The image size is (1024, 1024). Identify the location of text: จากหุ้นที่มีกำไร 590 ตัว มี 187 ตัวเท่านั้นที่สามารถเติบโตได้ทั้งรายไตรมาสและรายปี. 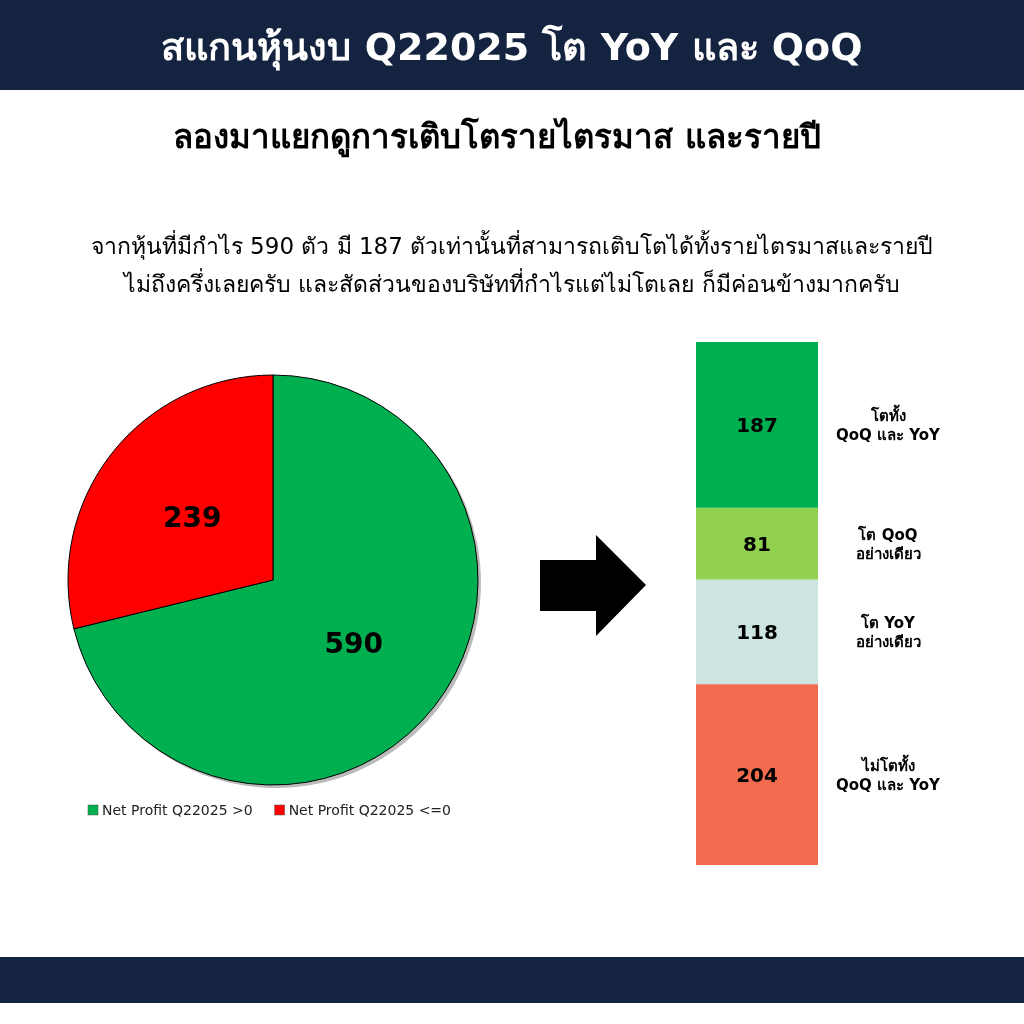
(512, 245).